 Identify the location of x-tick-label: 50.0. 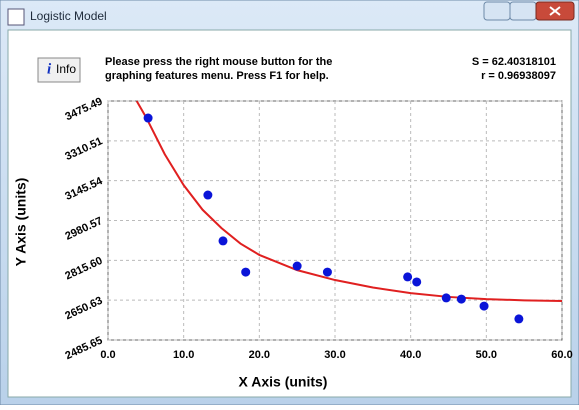
(486, 355).